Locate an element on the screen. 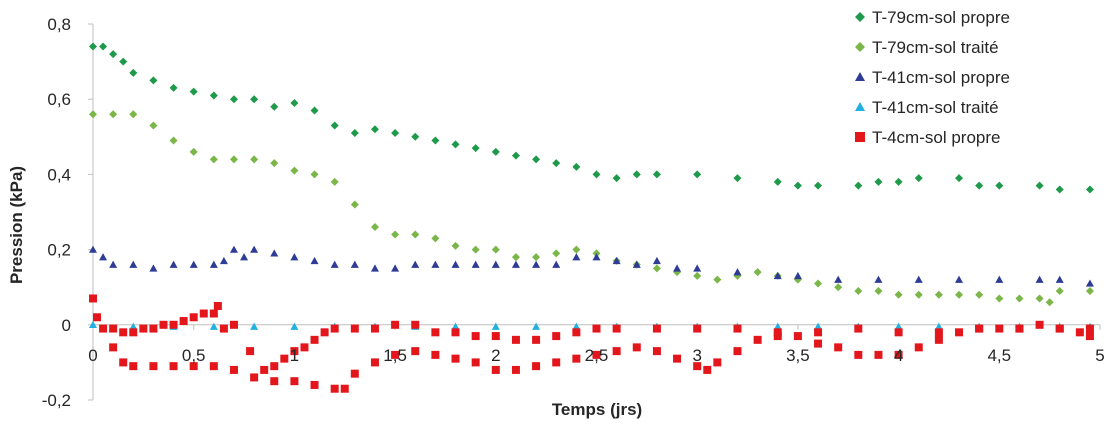 The width and height of the screenshot is (1112, 425). y-axis-title: Pression (kPa) is located at coordinates (16, 225).